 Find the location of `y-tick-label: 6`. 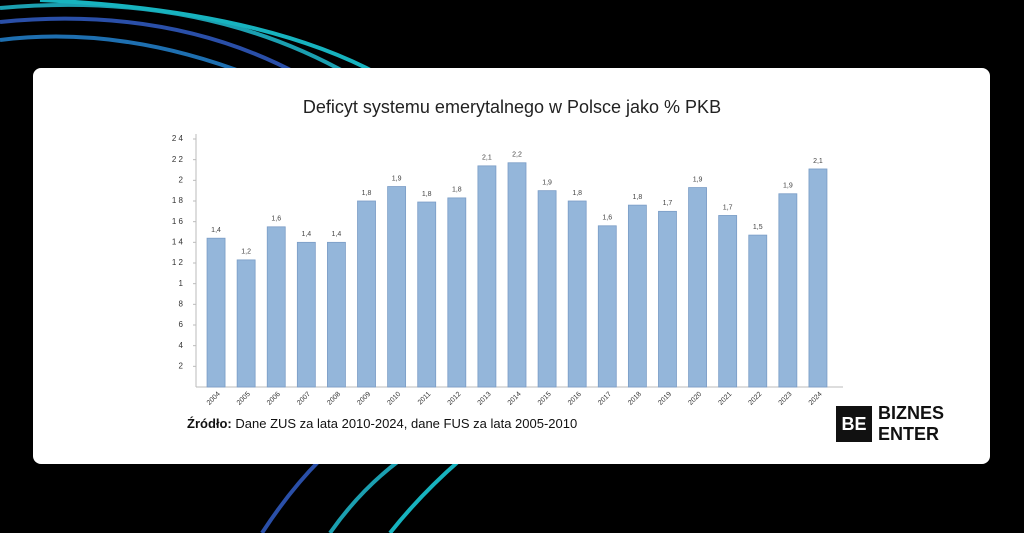

y-tick-label: 6 is located at coordinates (181, 324).